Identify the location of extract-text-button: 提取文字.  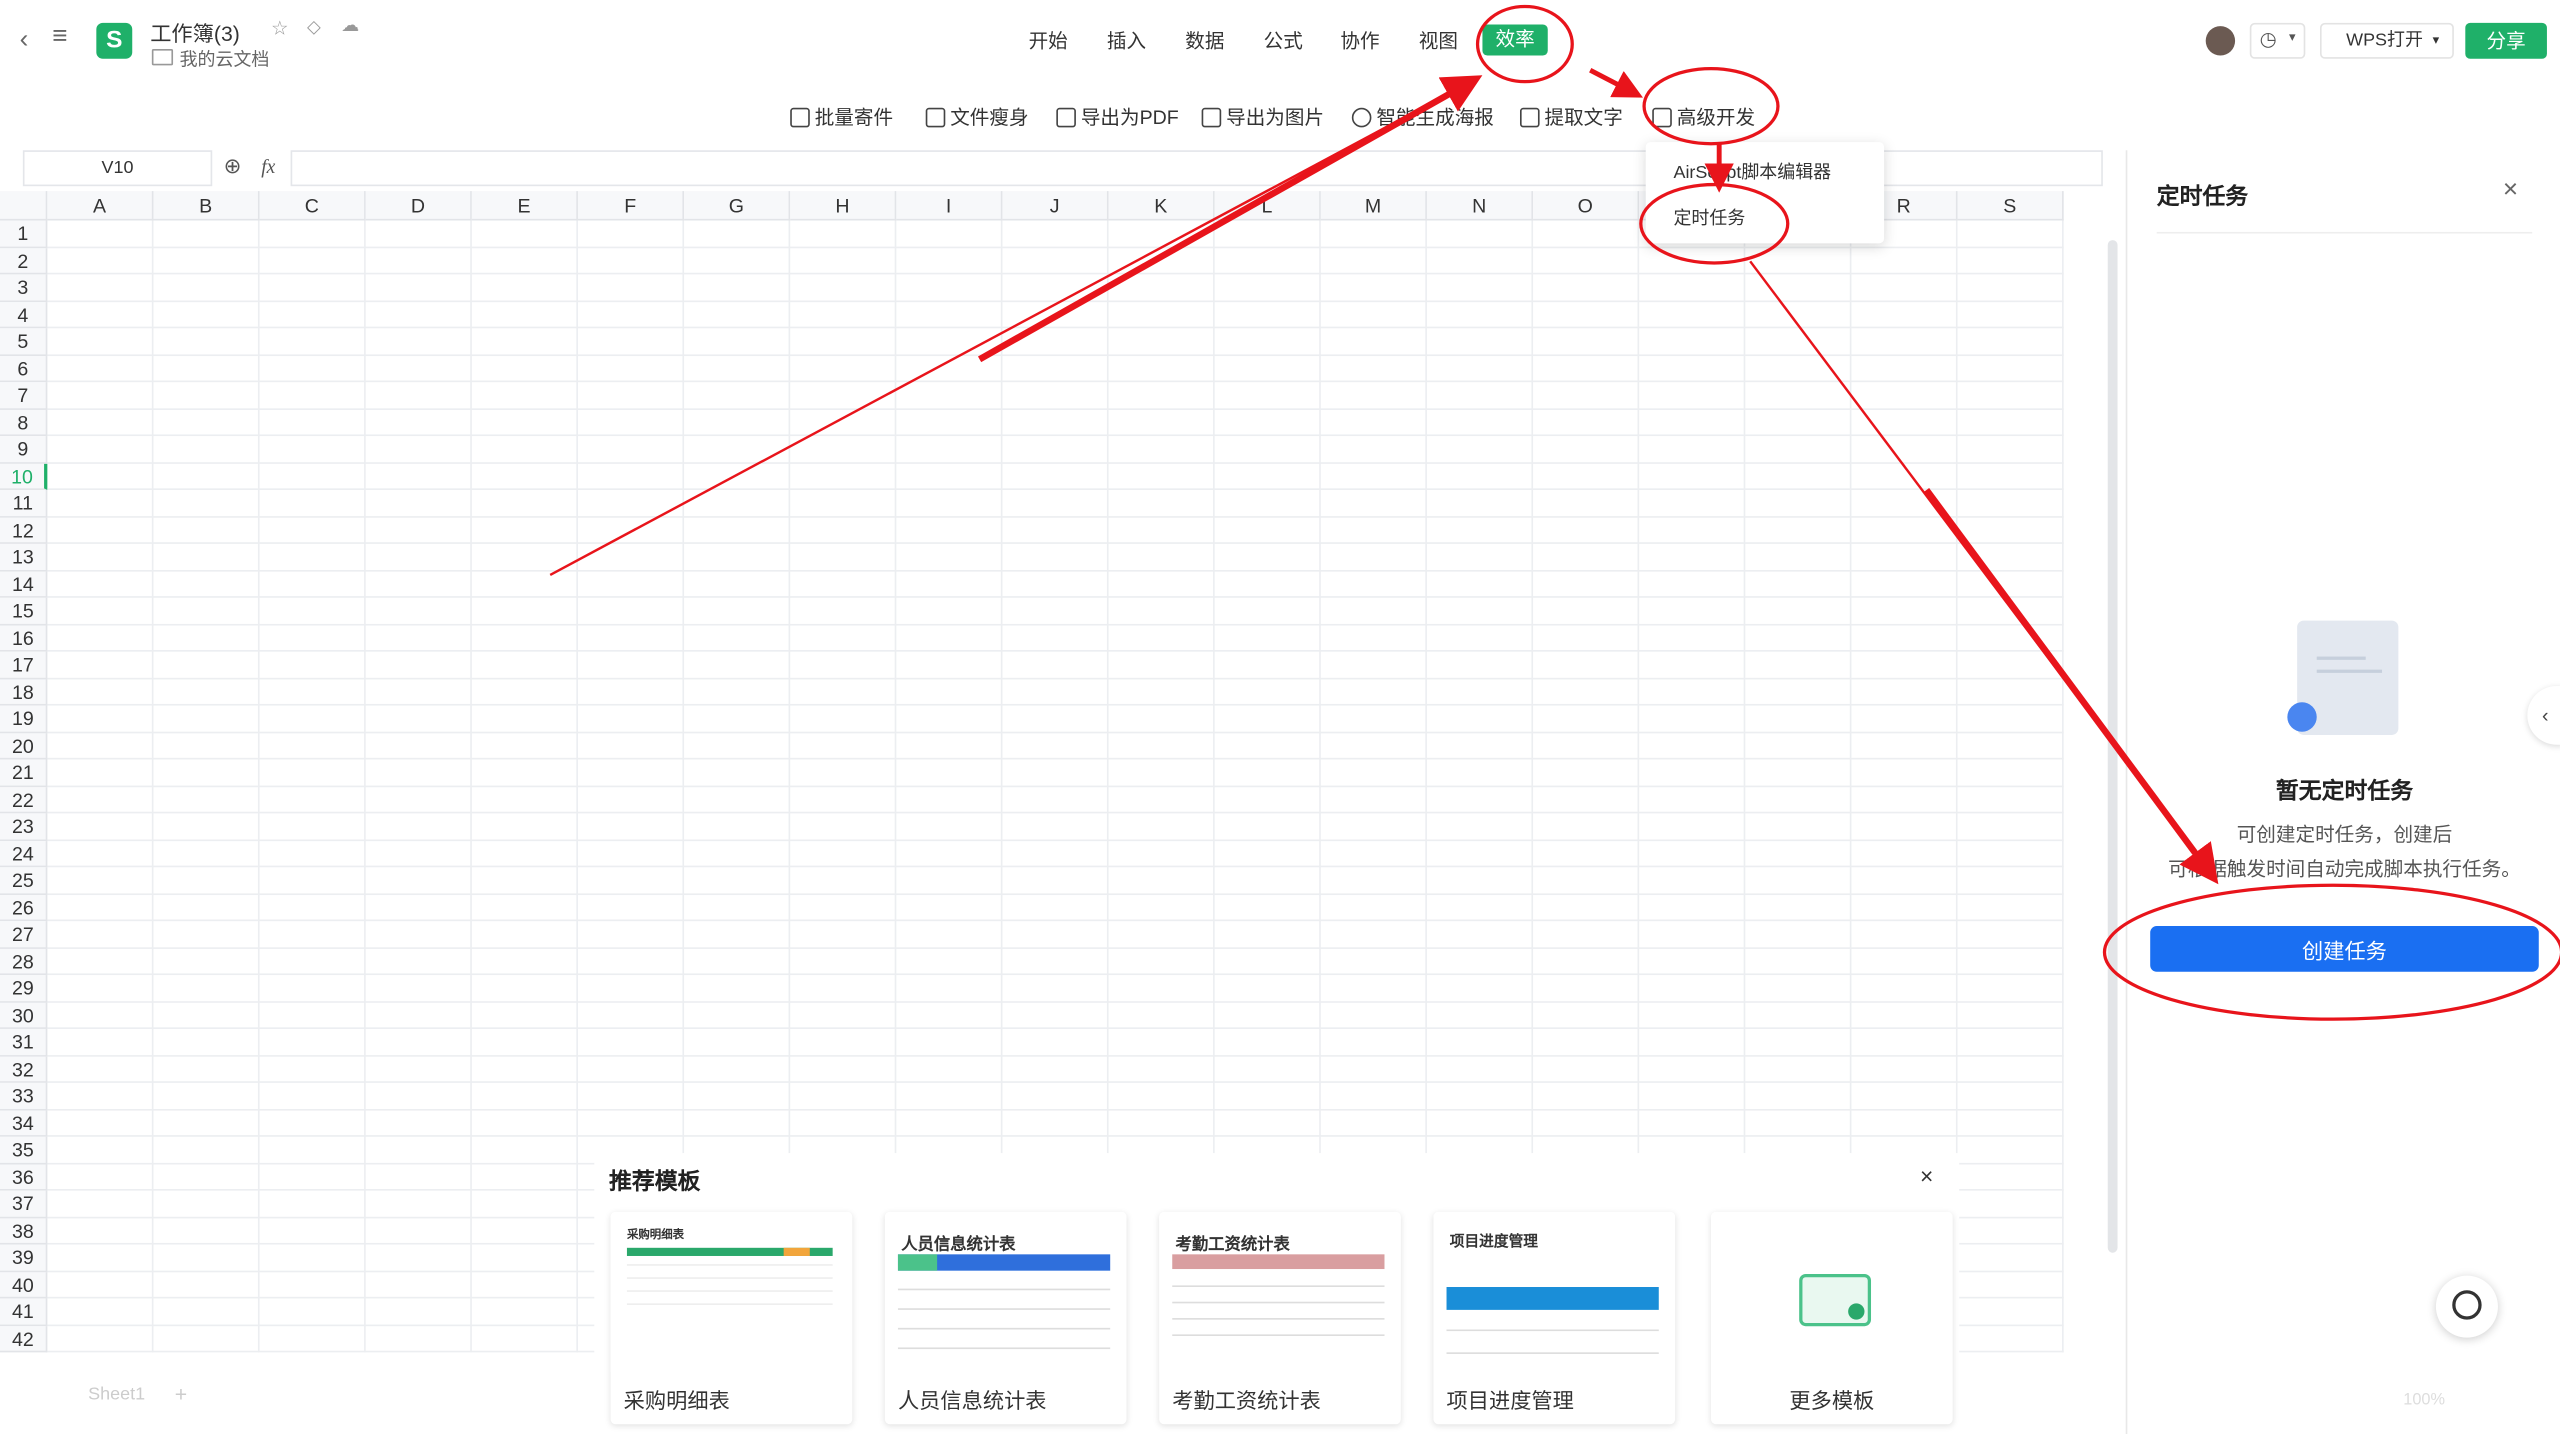
(1571, 118).